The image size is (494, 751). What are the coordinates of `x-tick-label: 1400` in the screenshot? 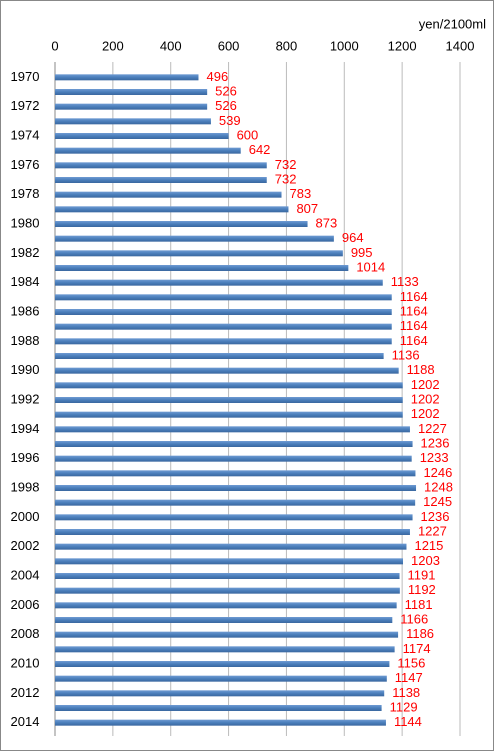 It's located at (460, 45).